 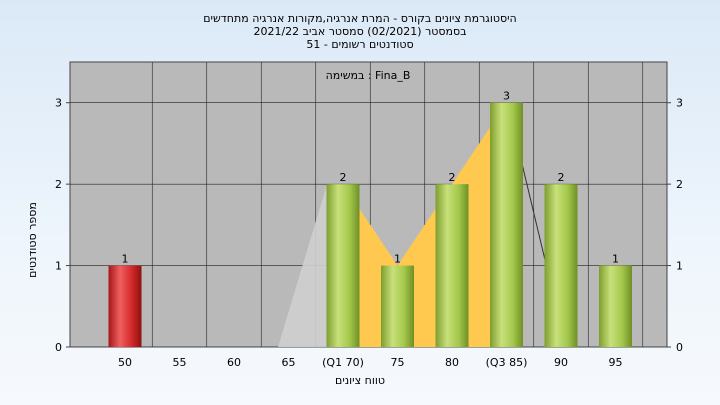 I want to click on y-tick-label-right: 1, so click(x=679, y=266).